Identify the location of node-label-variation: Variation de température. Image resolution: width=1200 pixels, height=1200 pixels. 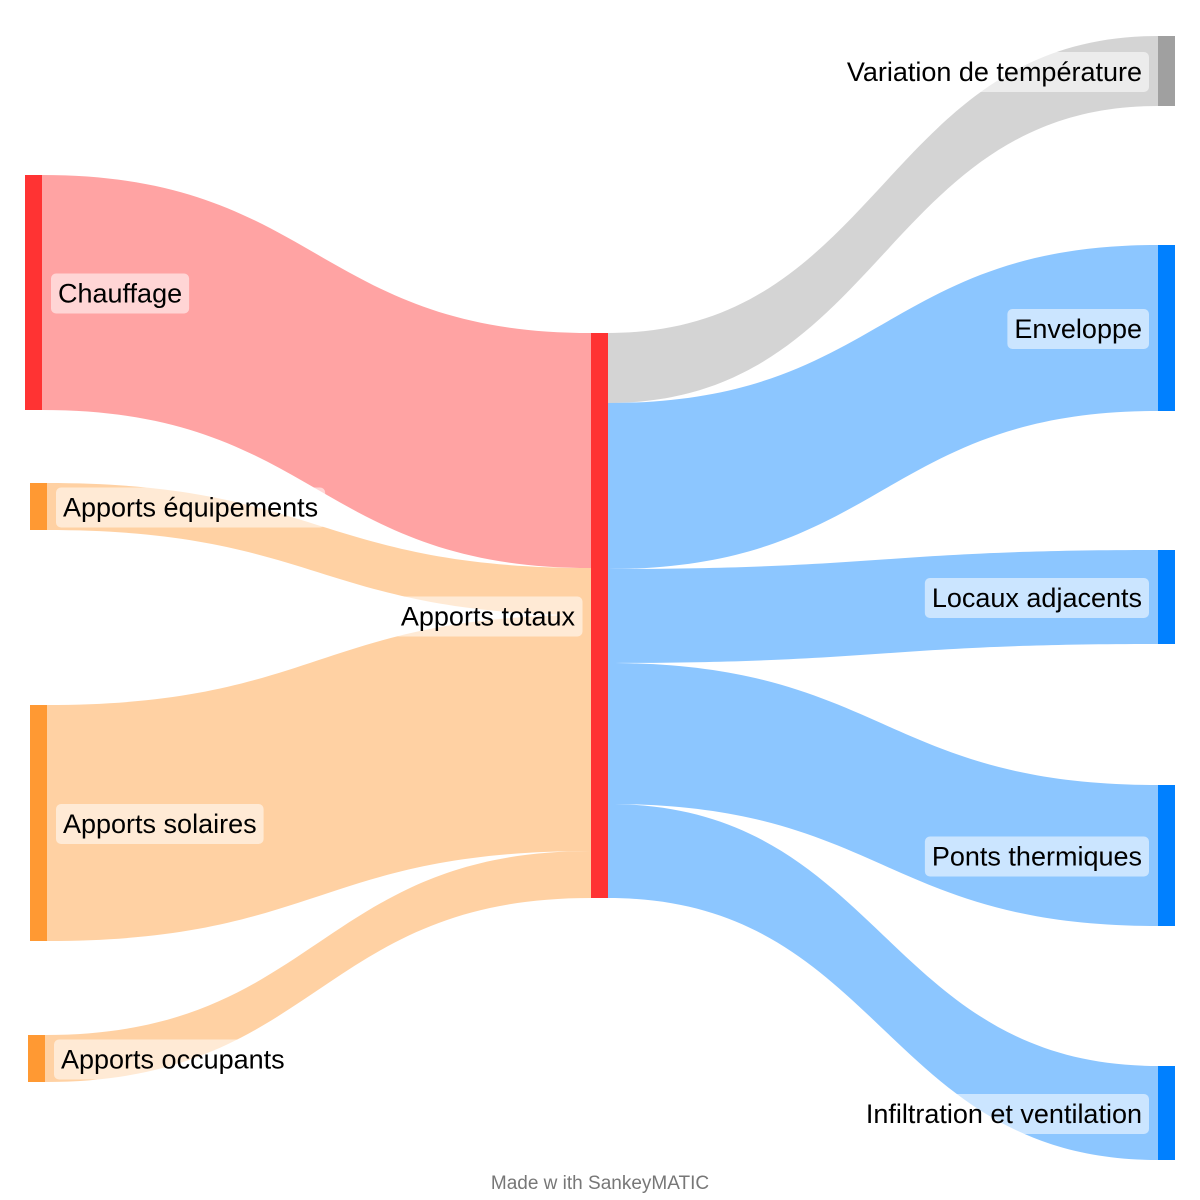
(994, 72).